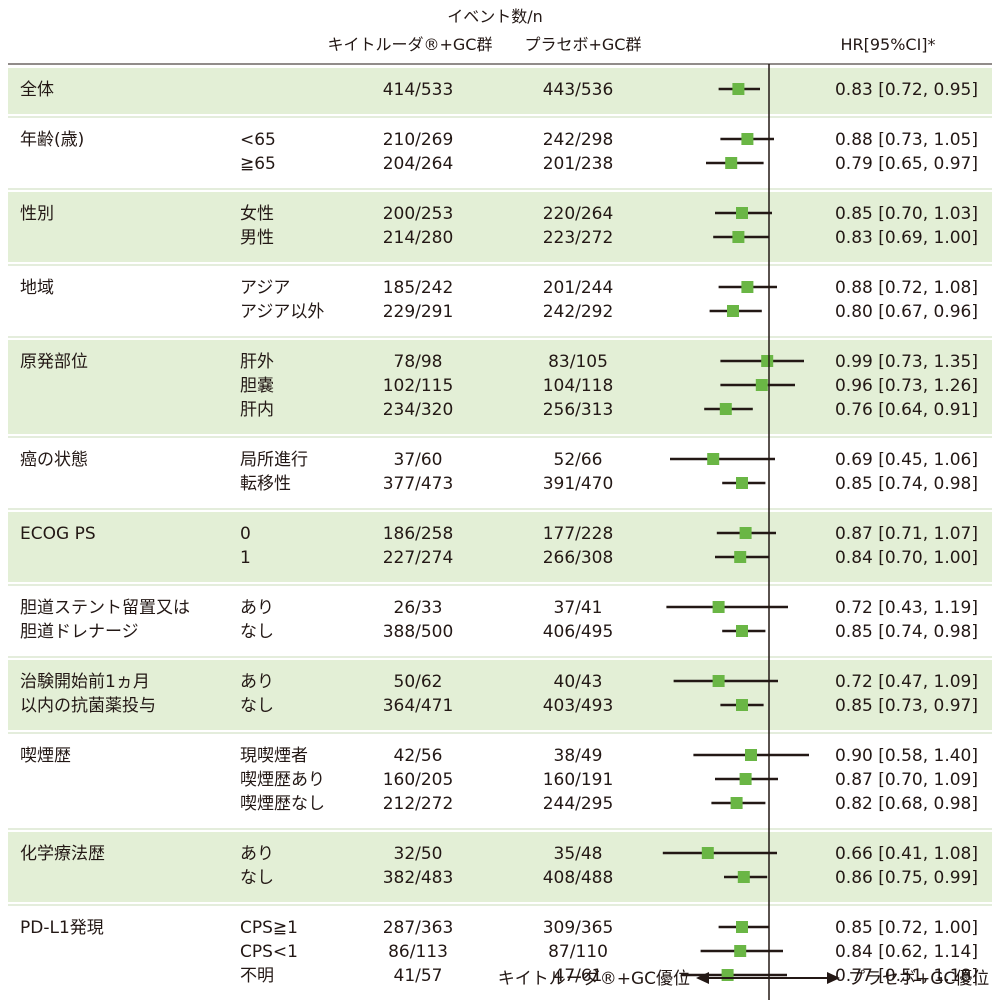 This screenshot has width=1000, height=1000. Describe the element at coordinates (418, 238) in the screenshot. I see `arm1-events: 214/280` at that location.